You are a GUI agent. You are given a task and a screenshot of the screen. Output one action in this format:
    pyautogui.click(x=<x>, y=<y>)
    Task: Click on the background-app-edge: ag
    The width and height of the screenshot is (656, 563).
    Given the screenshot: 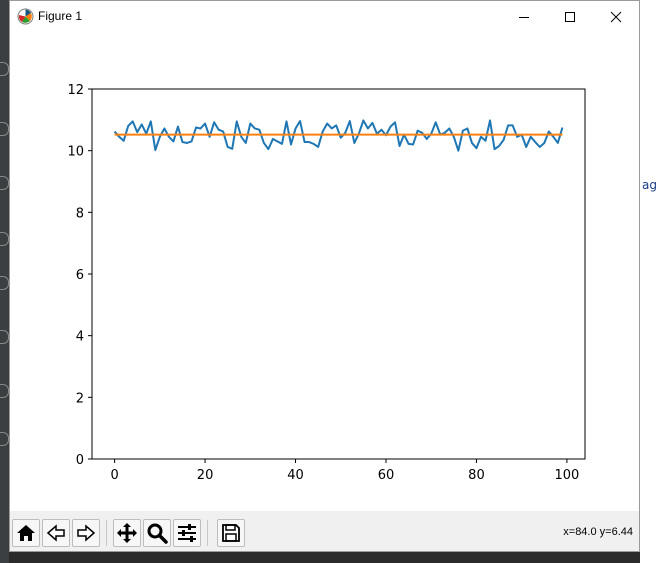 What is the action you would take?
    pyautogui.click(x=648, y=281)
    